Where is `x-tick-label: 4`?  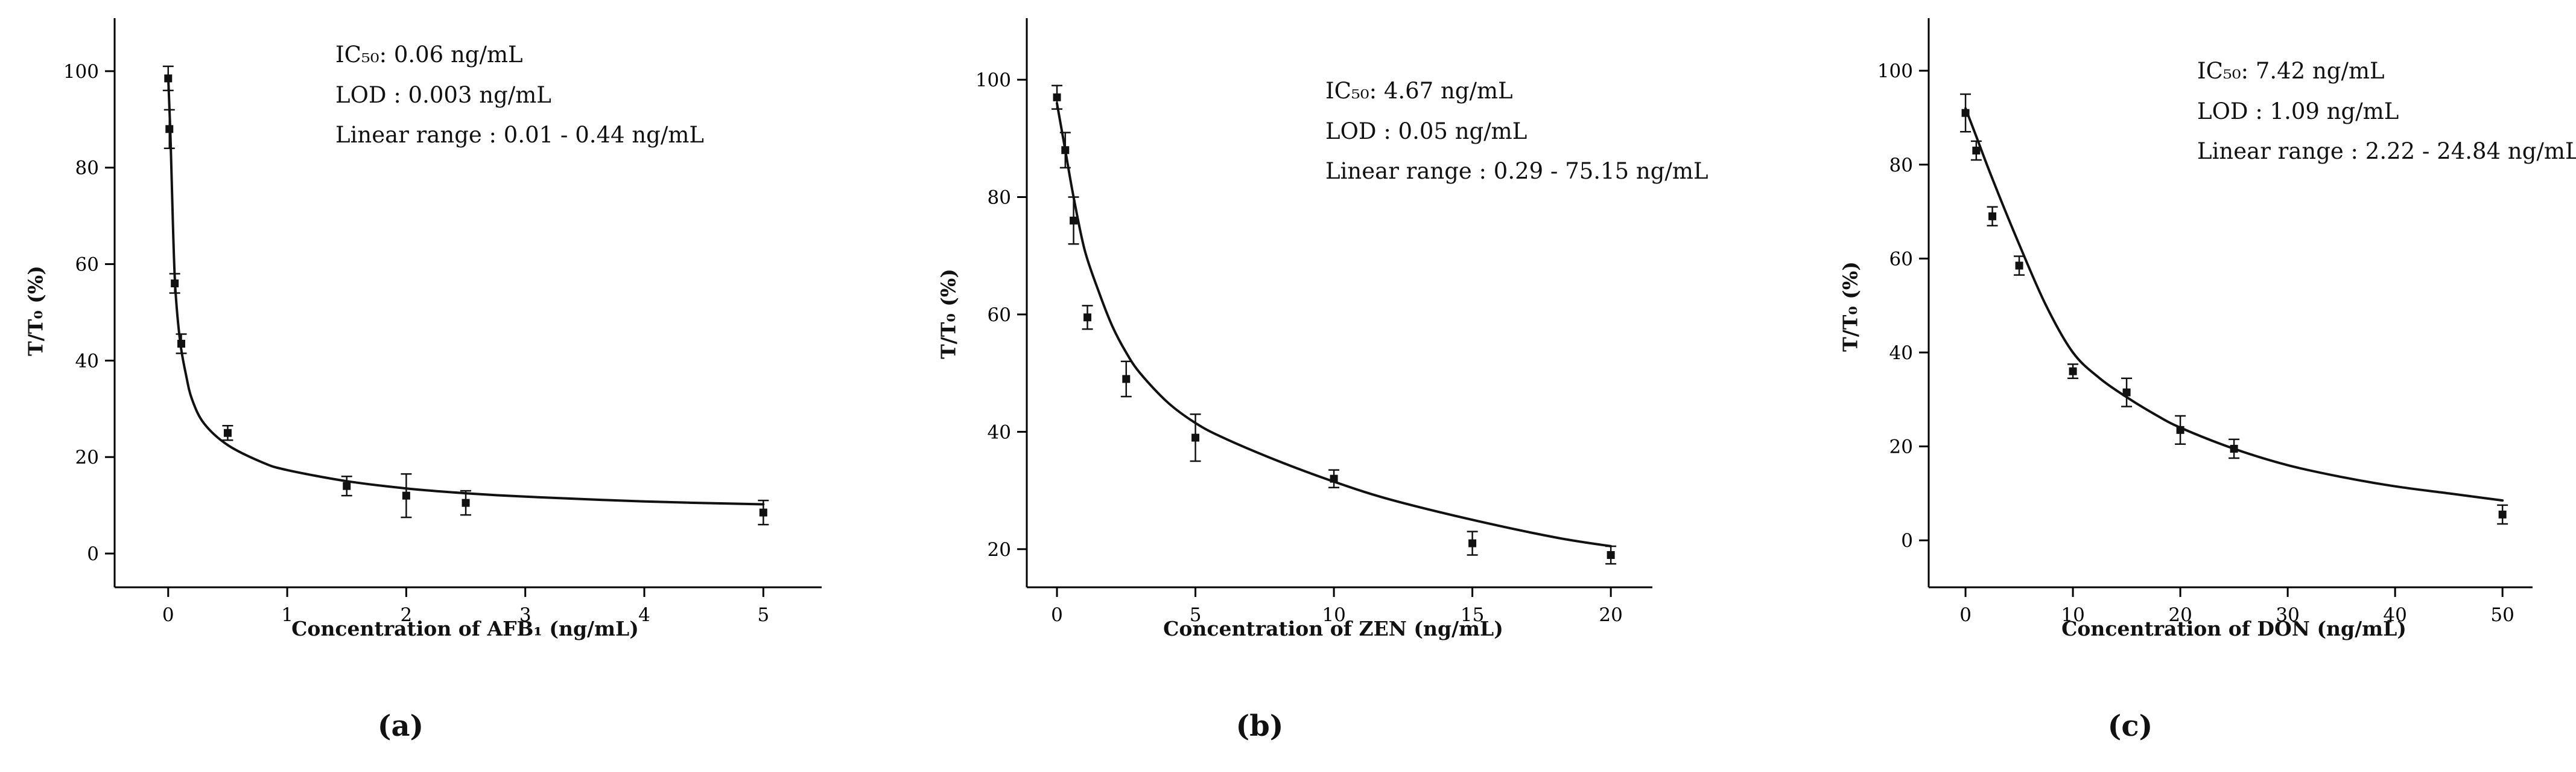
x-tick-label: 4 is located at coordinates (644, 615).